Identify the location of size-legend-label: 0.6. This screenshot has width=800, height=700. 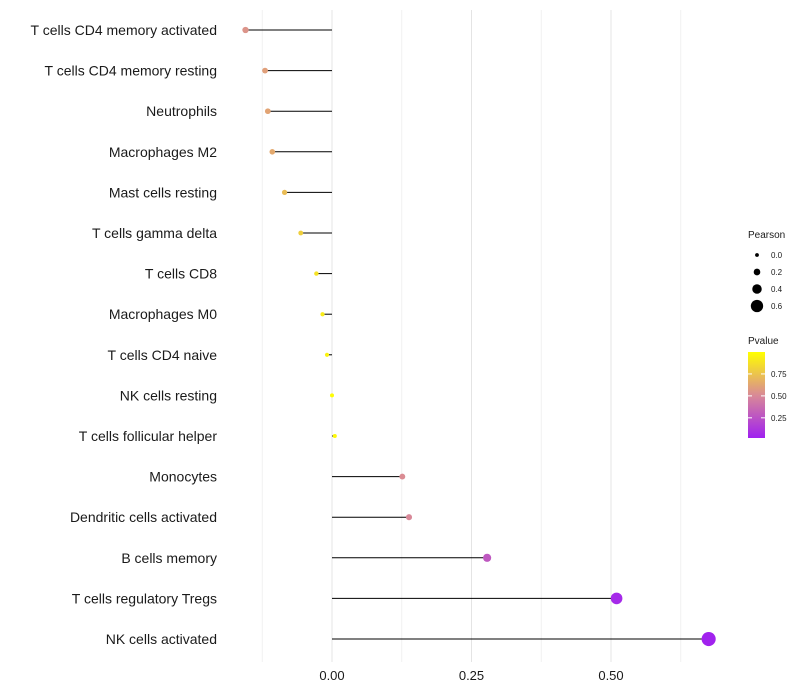
(777, 306).